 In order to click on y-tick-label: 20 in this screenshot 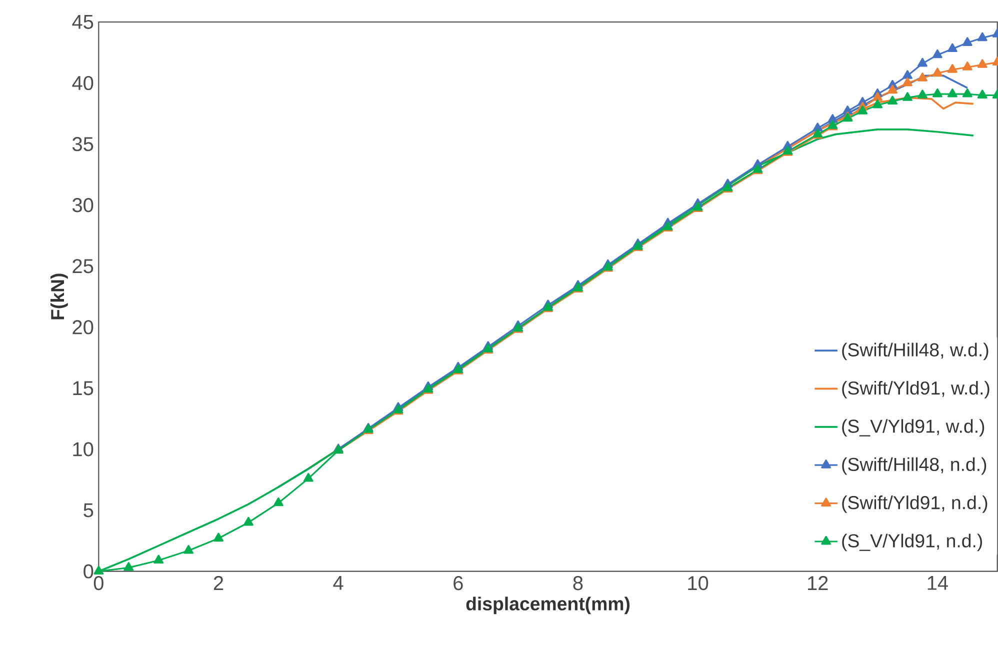, I will do `click(83, 327)`.